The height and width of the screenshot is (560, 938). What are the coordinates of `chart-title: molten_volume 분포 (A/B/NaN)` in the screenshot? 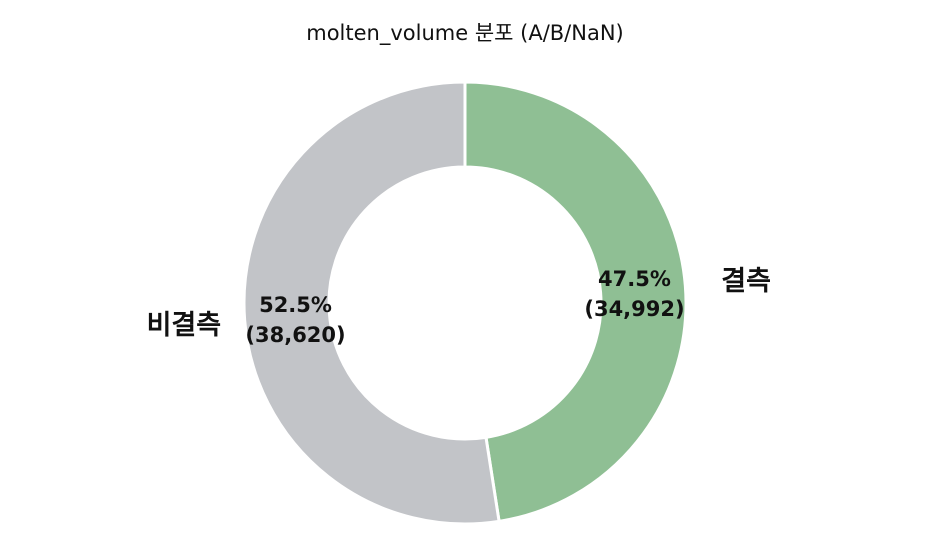 It's located at (465, 33).